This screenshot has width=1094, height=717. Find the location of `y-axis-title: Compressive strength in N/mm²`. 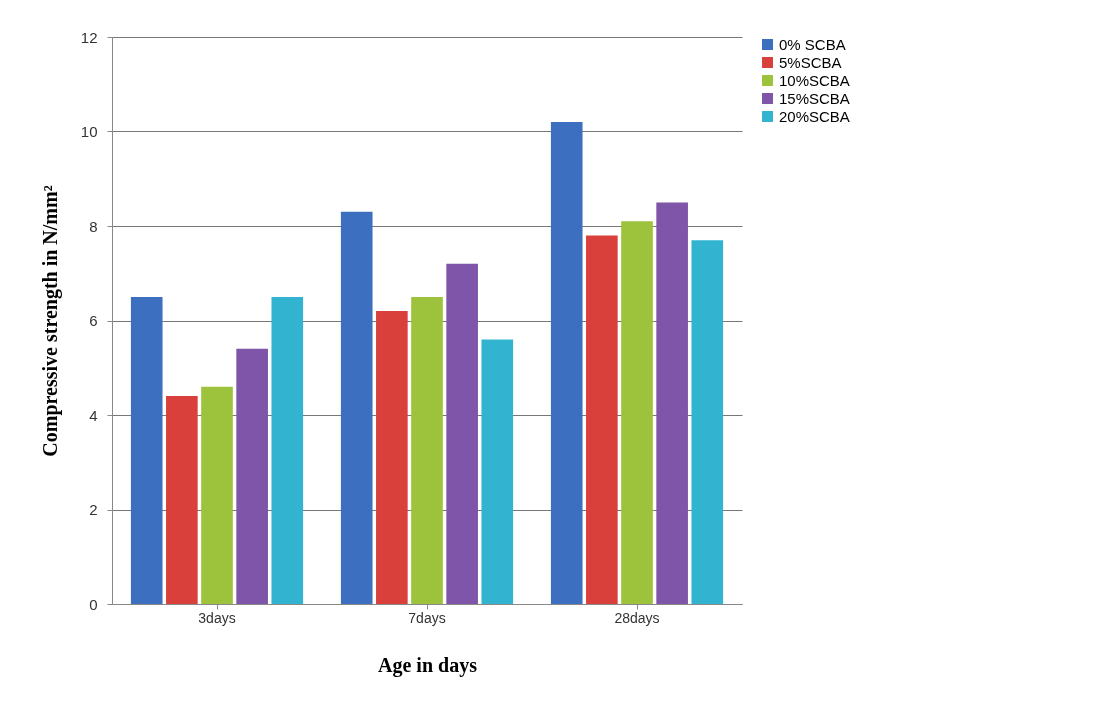

y-axis-title: Compressive strength in N/mm² is located at coordinates (50, 321).